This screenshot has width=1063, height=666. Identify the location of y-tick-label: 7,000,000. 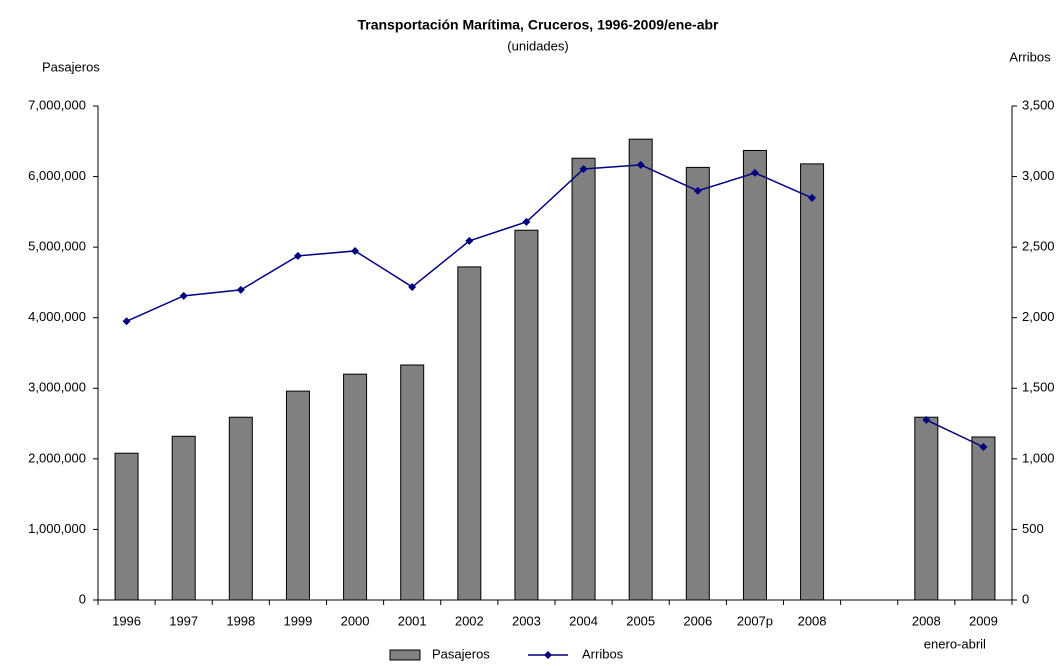
(57, 104).